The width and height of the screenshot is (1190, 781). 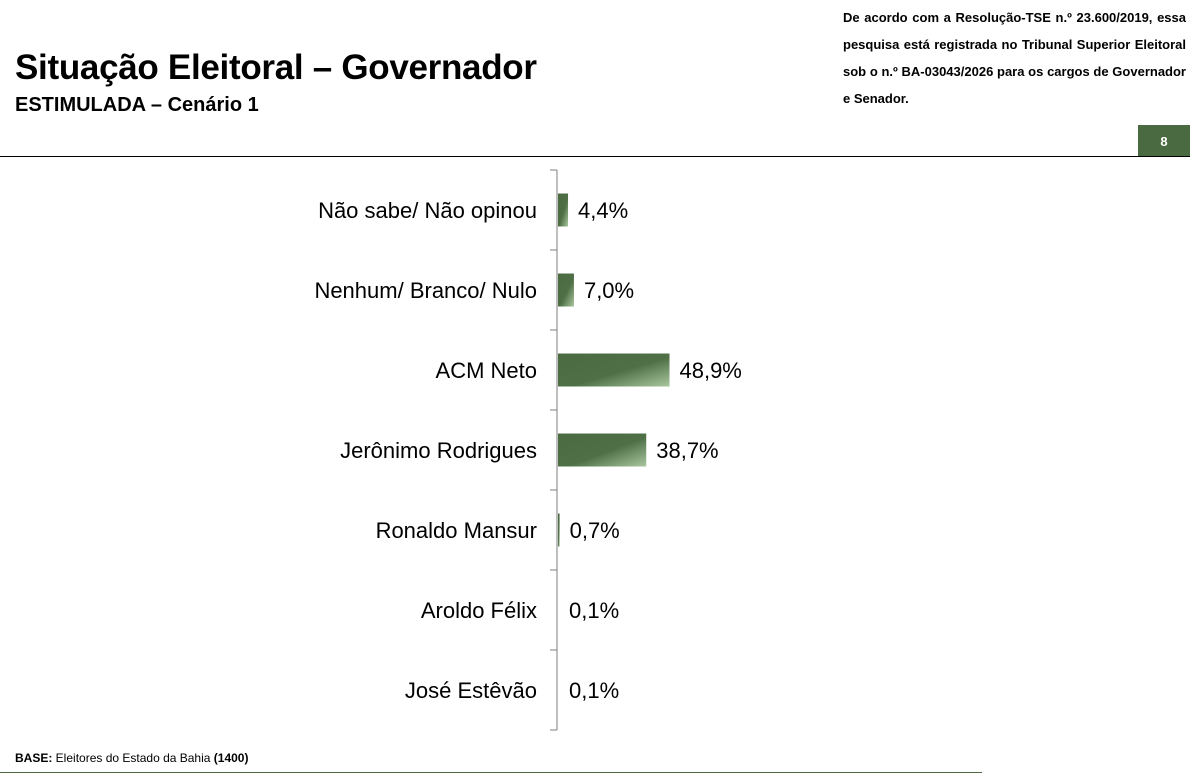 I want to click on category-label: Aroldo Félix, so click(x=479, y=610).